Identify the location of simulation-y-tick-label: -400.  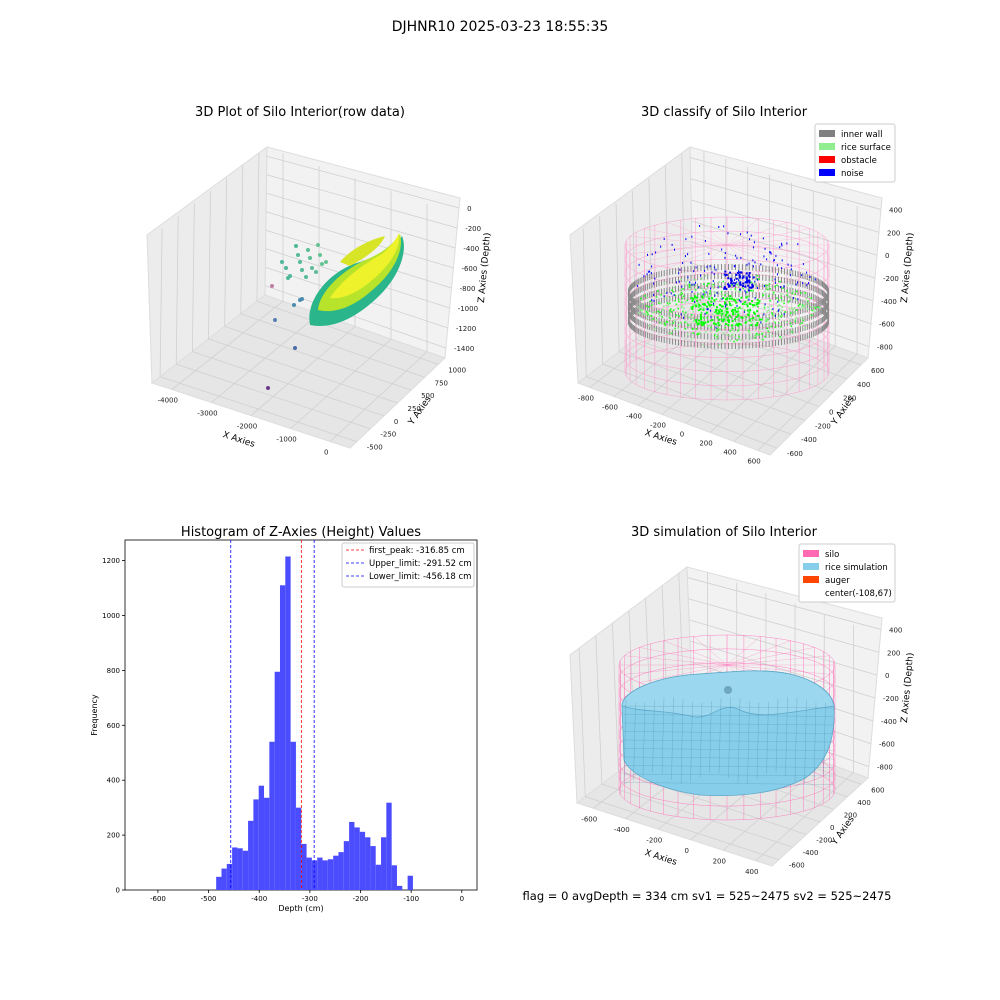
(811, 853).